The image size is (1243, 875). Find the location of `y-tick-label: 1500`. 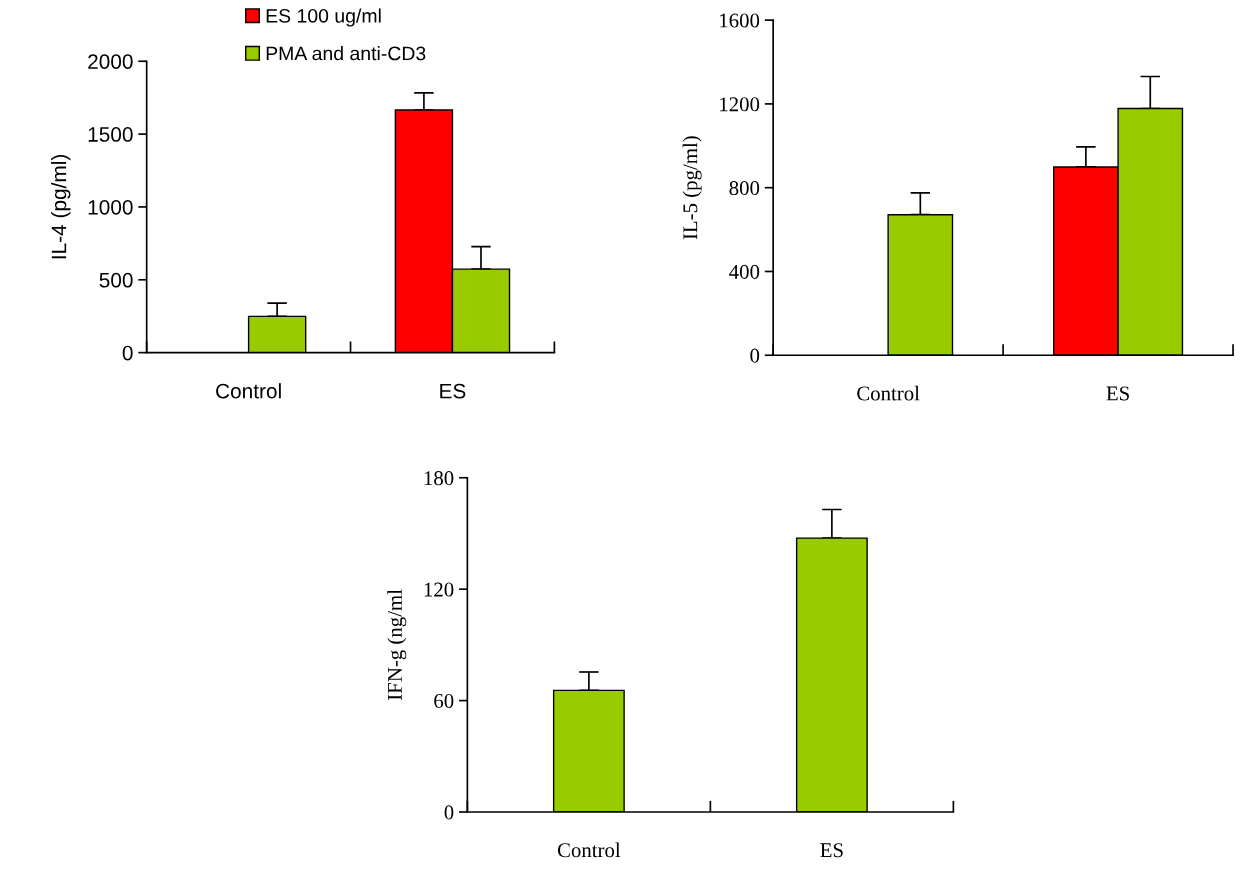

y-tick-label: 1500 is located at coordinates (110, 134).